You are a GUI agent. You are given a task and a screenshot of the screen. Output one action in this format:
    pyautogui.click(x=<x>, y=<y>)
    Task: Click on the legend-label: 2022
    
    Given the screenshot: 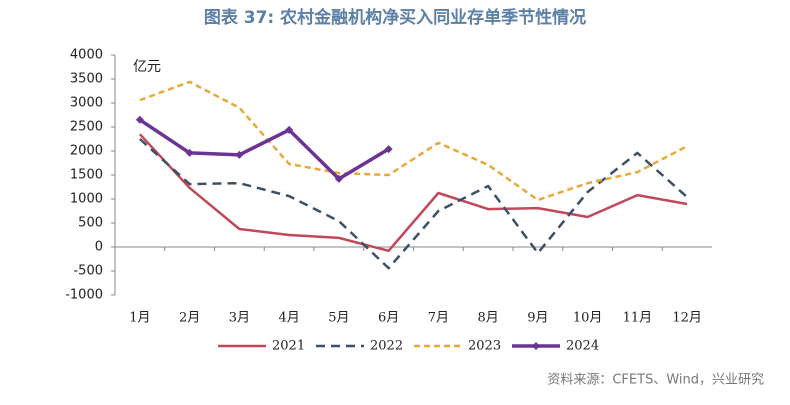 What is the action you would take?
    pyautogui.click(x=386, y=346)
    